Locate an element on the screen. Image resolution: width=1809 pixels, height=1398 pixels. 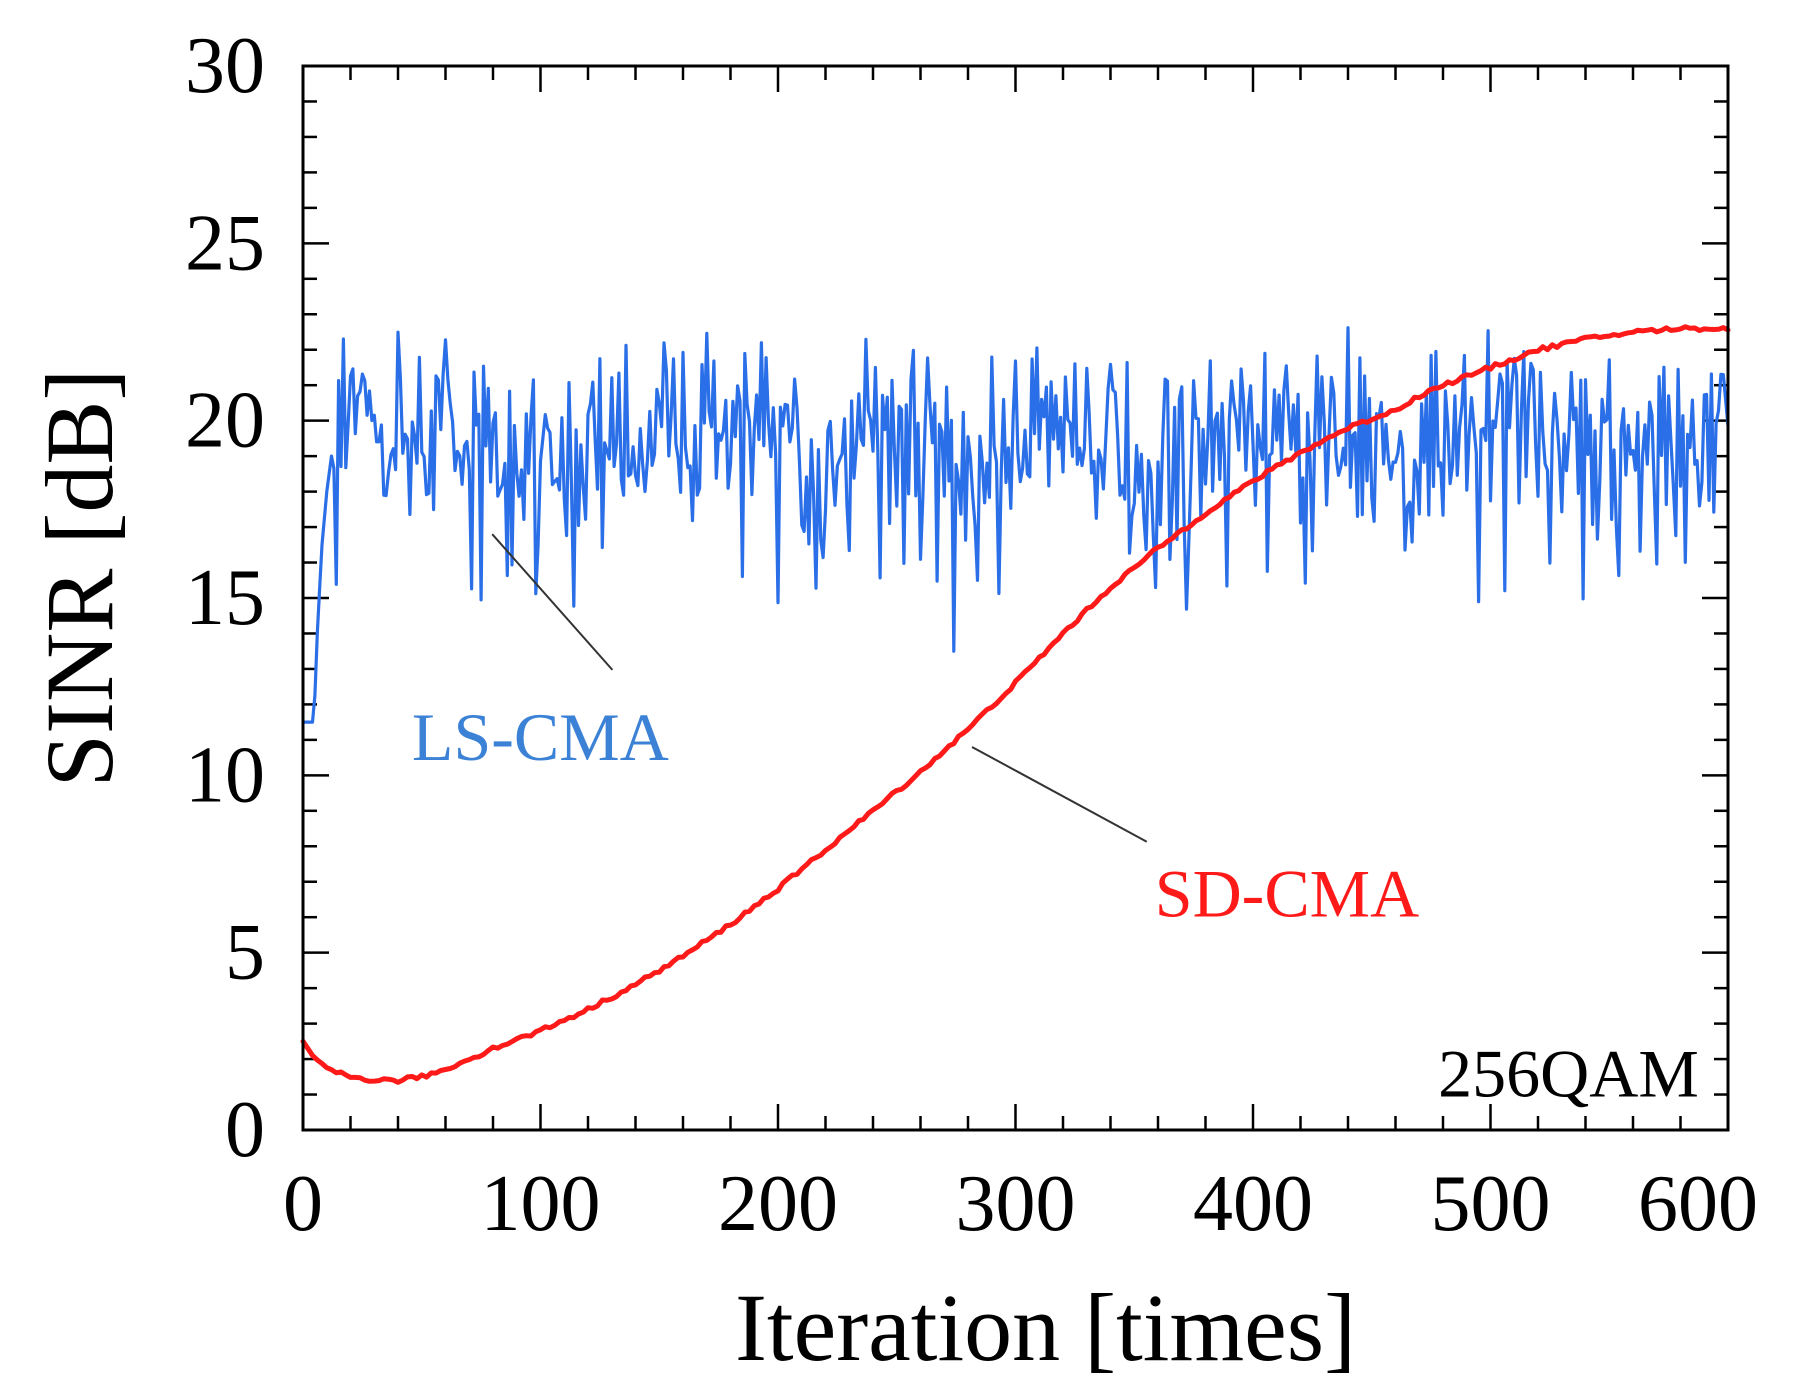
y-tick-label: 30 is located at coordinates (225, 66).